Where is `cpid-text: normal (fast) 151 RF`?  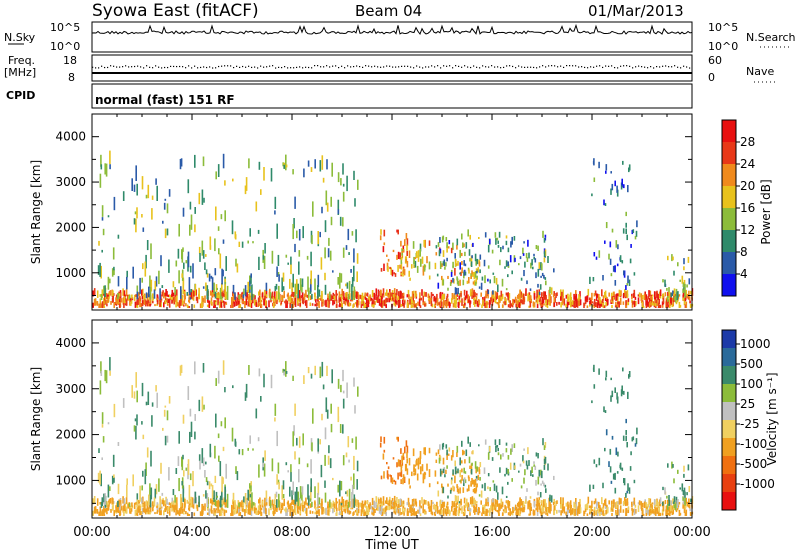 cpid-text: normal (fast) 151 RF is located at coordinates (165, 100).